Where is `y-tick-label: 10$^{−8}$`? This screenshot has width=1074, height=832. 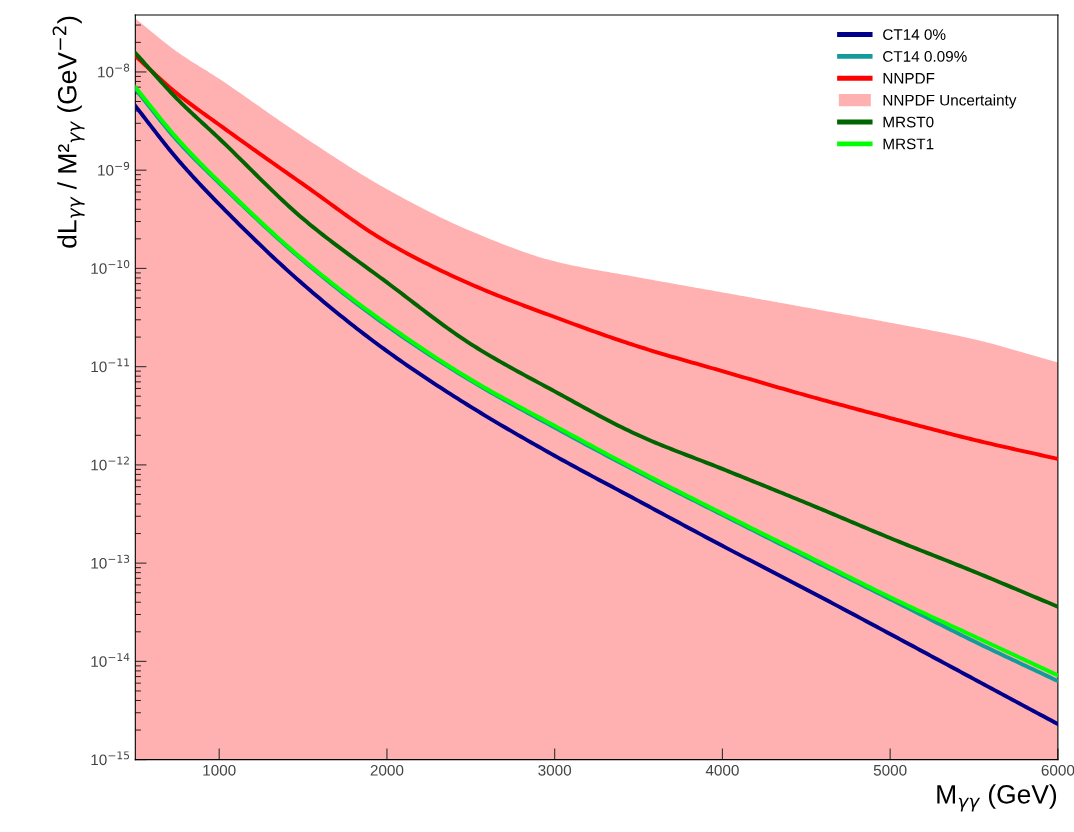
y-tick-label: 10$^{−8}$ is located at coordinates (114, 70).